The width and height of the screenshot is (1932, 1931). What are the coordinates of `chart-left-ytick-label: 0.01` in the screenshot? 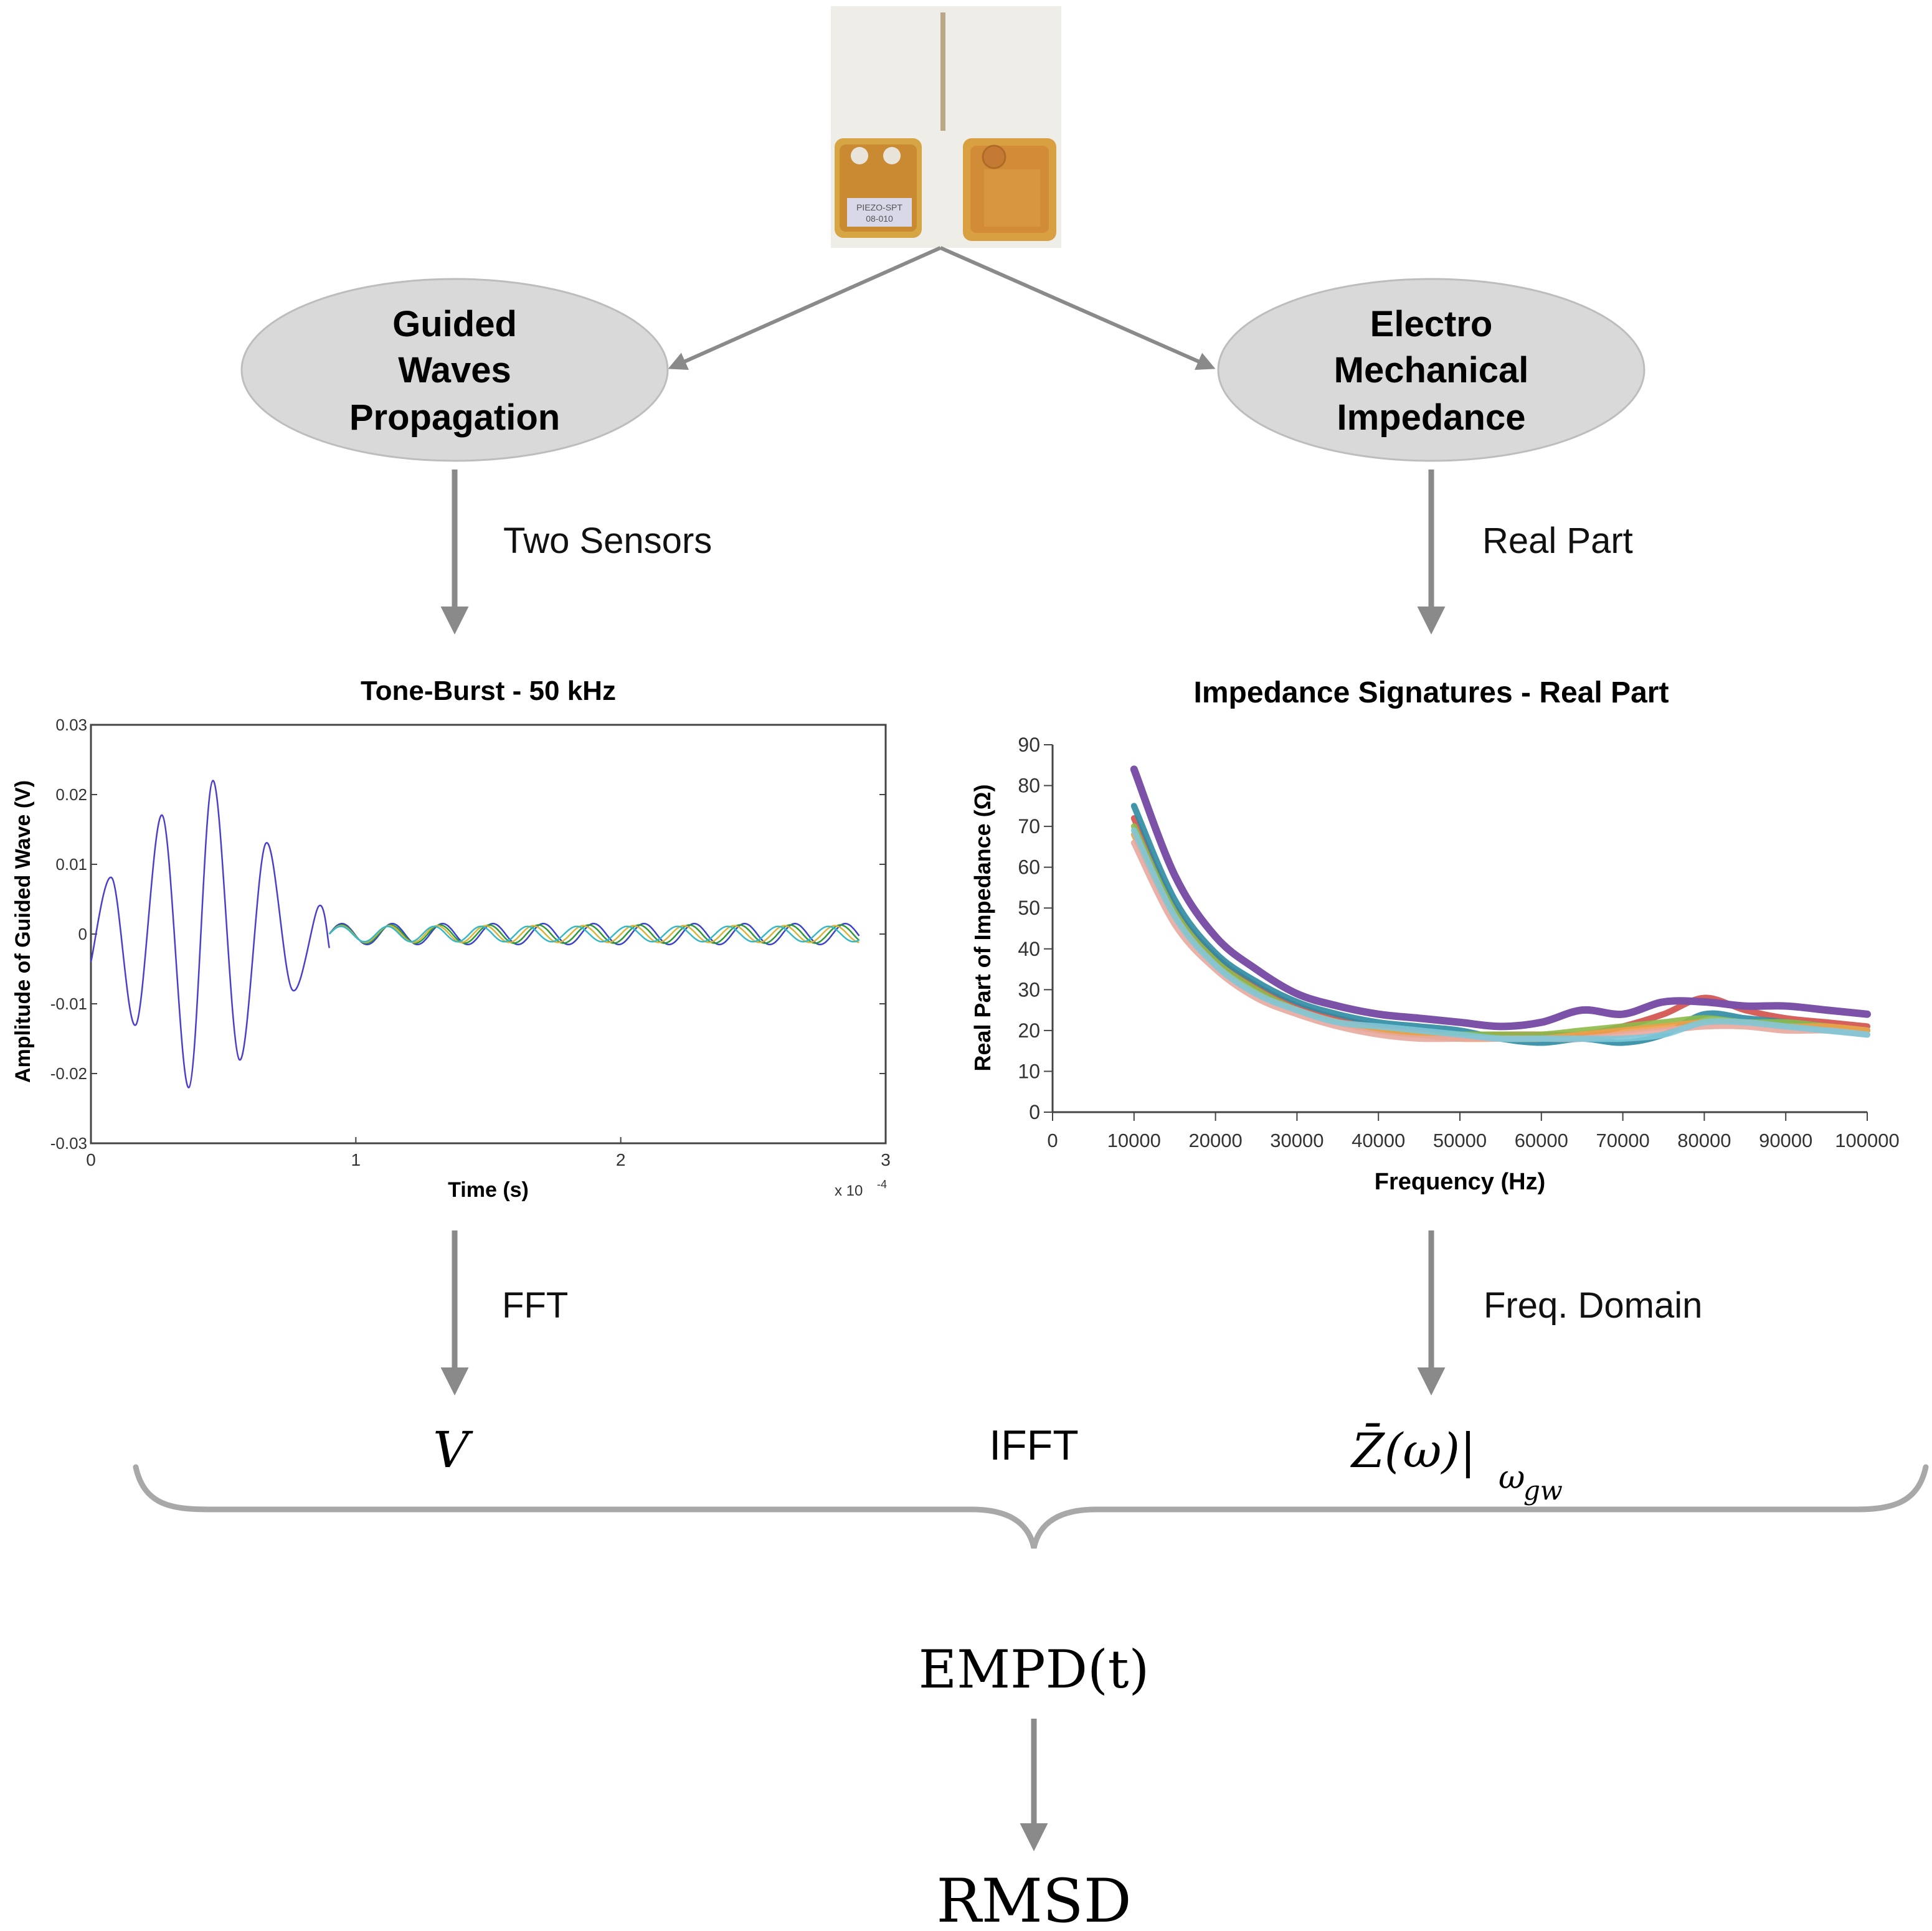 It's located at (71, 864).